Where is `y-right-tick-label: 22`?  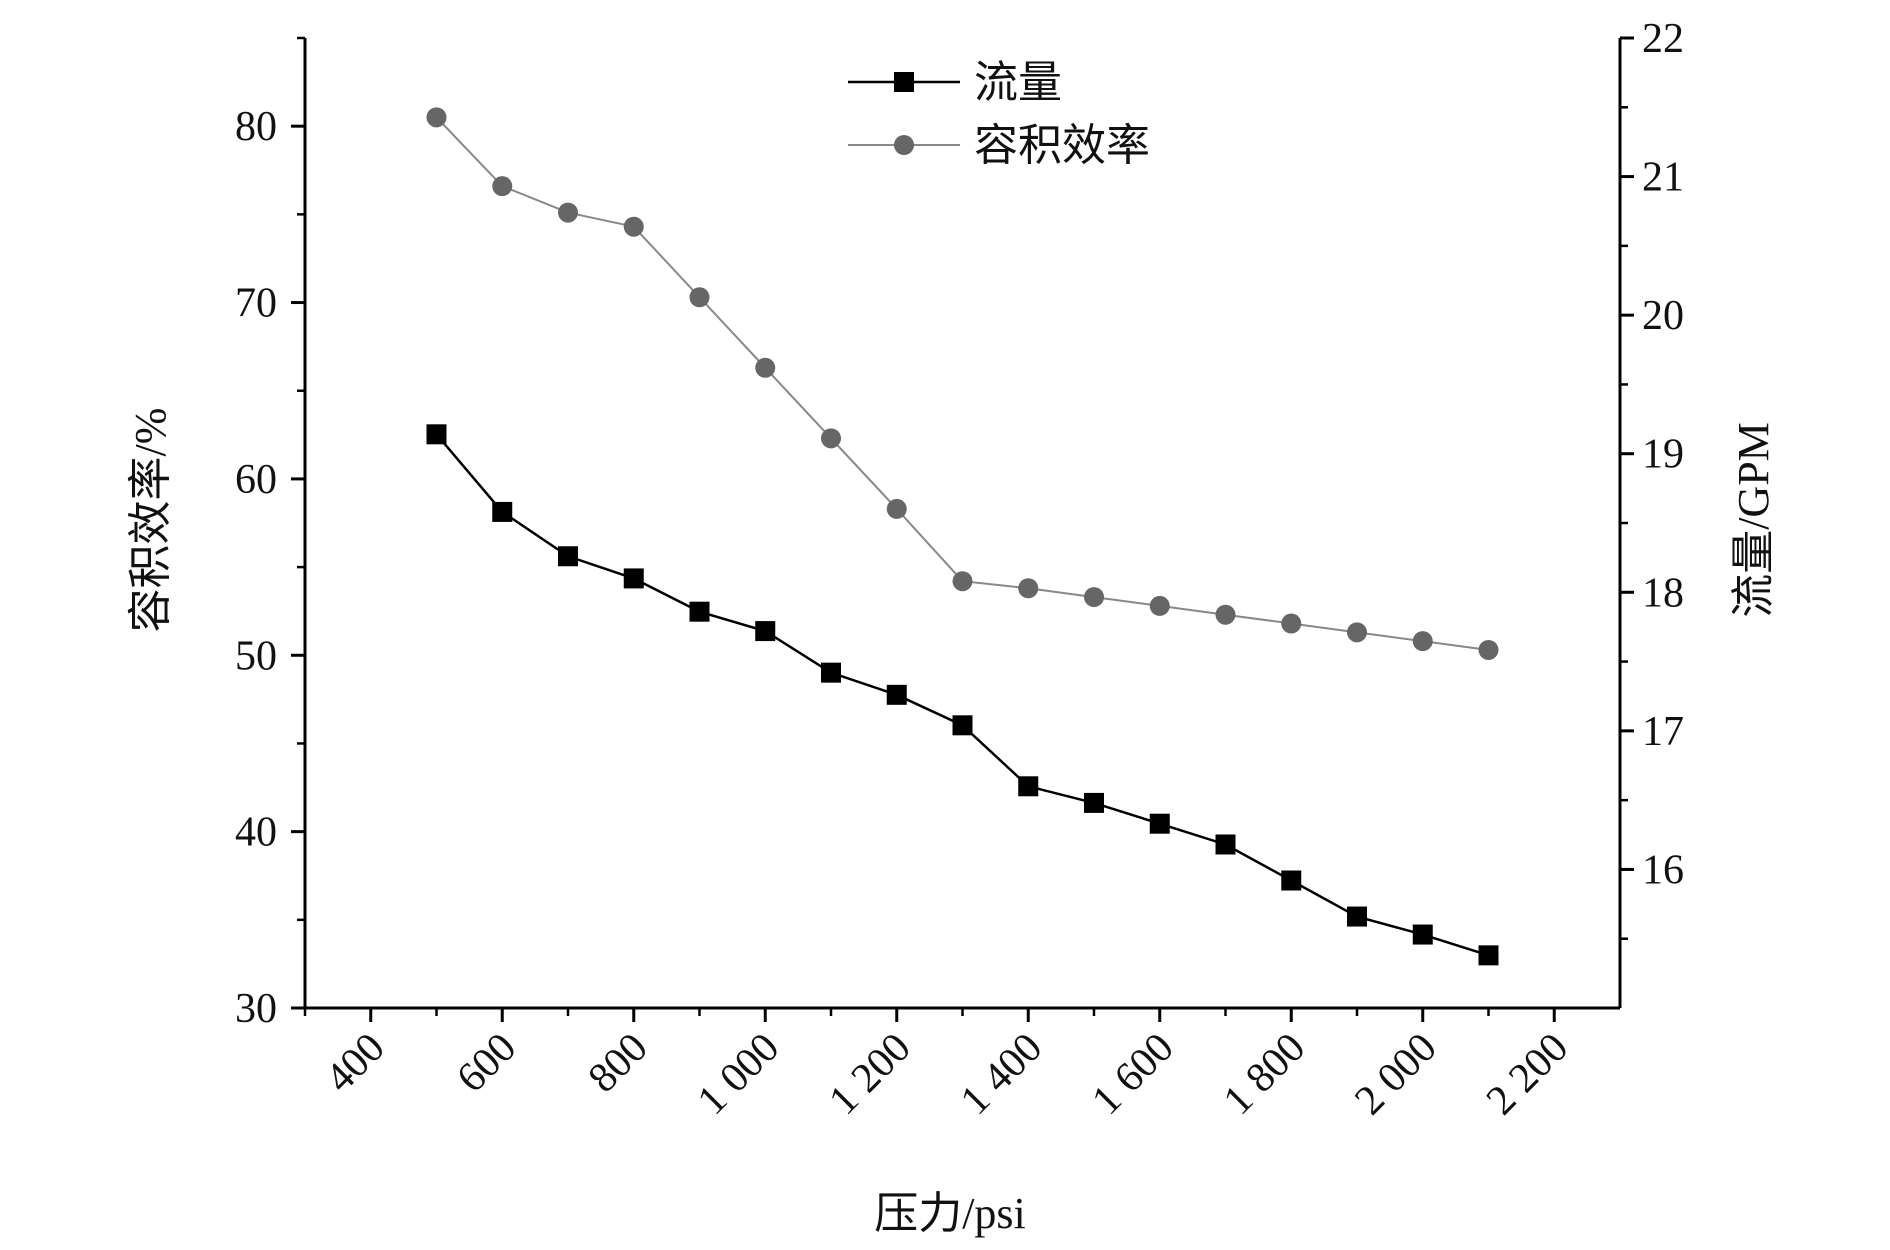
y-right-tick-label: 22 is located at coordinates (1663, 39).